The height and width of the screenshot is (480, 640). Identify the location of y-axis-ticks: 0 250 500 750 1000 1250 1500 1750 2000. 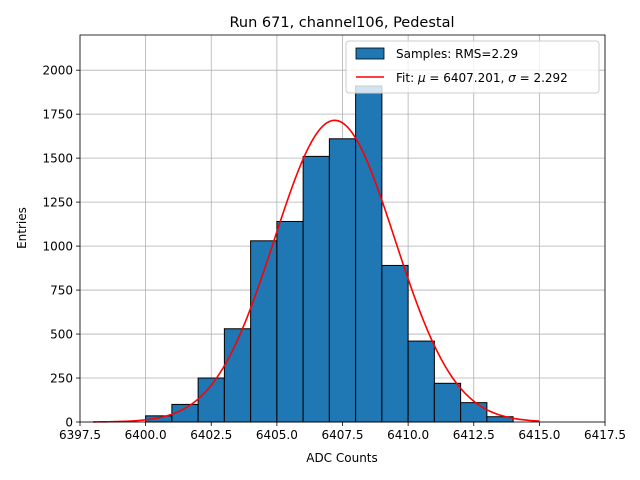
(61, 247).